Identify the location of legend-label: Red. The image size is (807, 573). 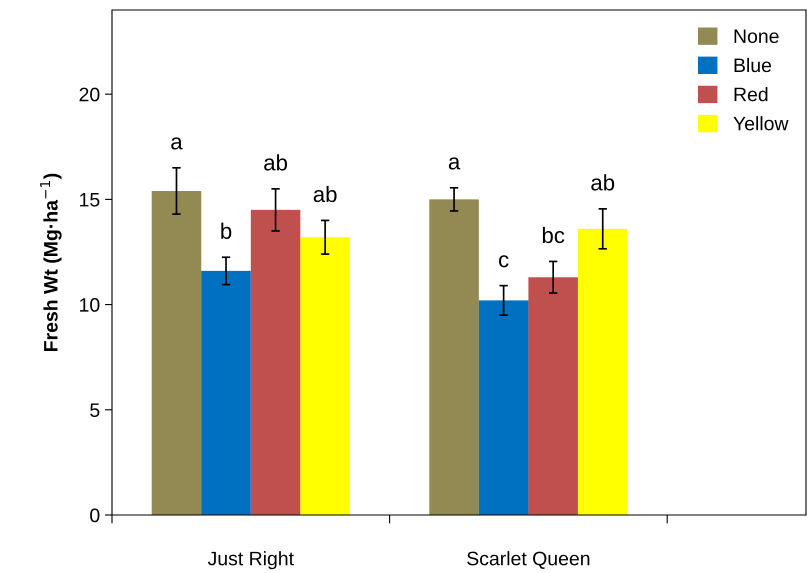
(751, 94).